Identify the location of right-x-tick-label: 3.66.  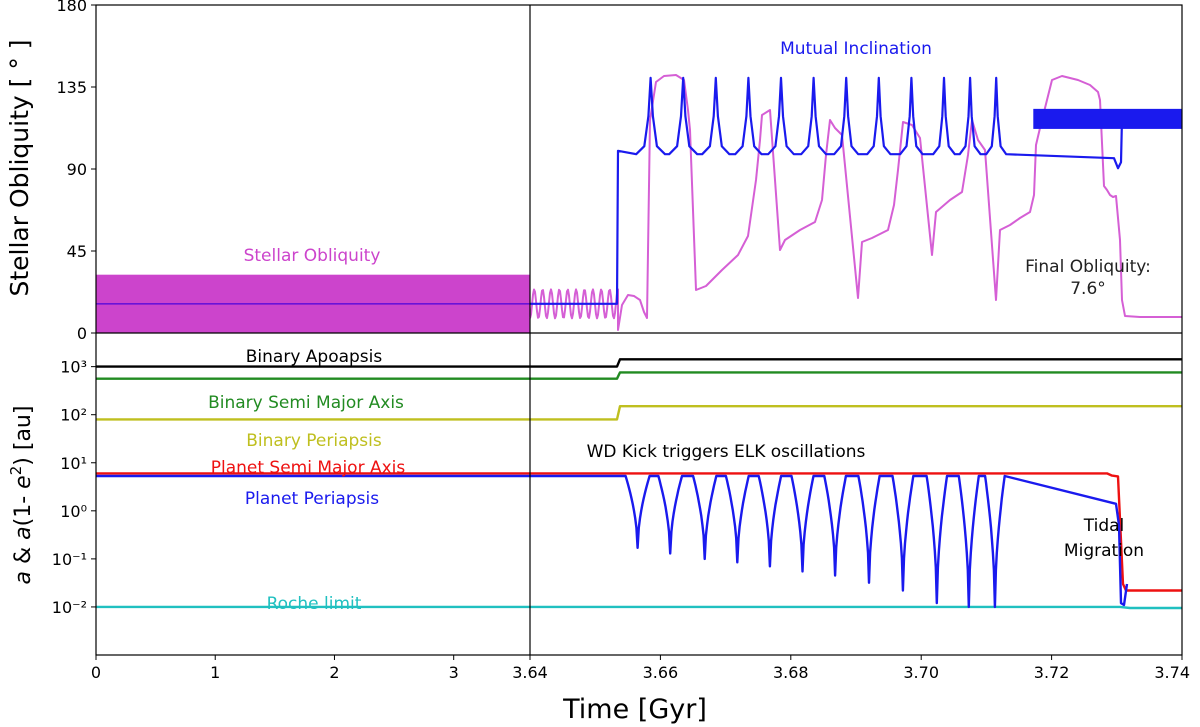
(661, 672).